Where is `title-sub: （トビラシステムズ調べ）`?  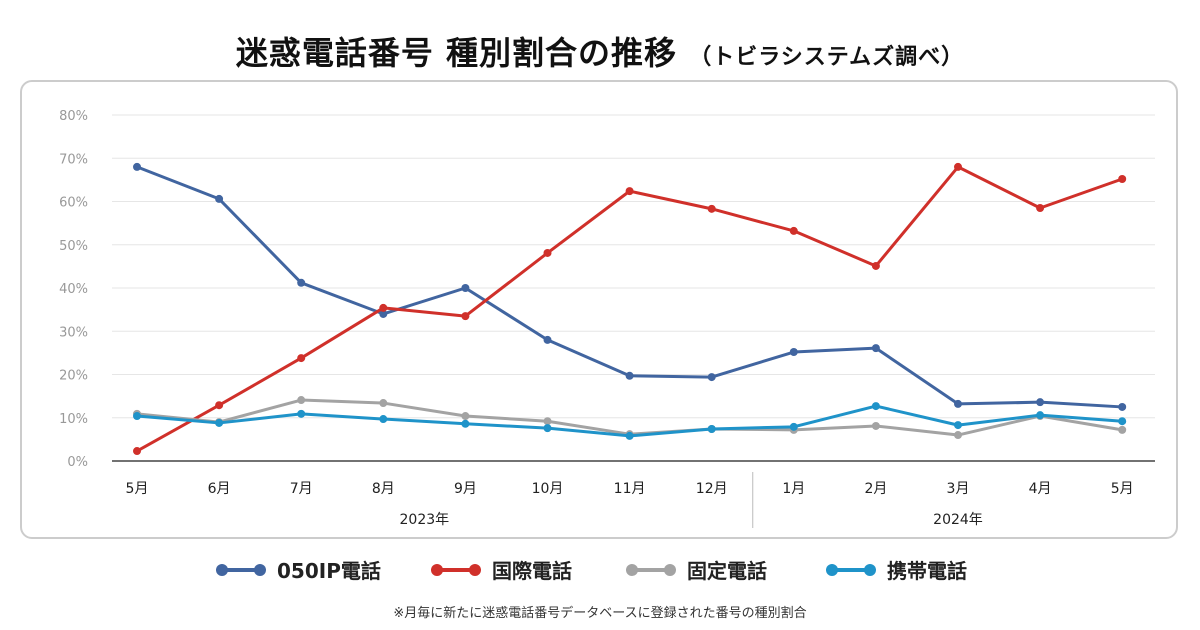
title-sub: （トビラシステムズ調べ） is located at coordinates (827, 57).